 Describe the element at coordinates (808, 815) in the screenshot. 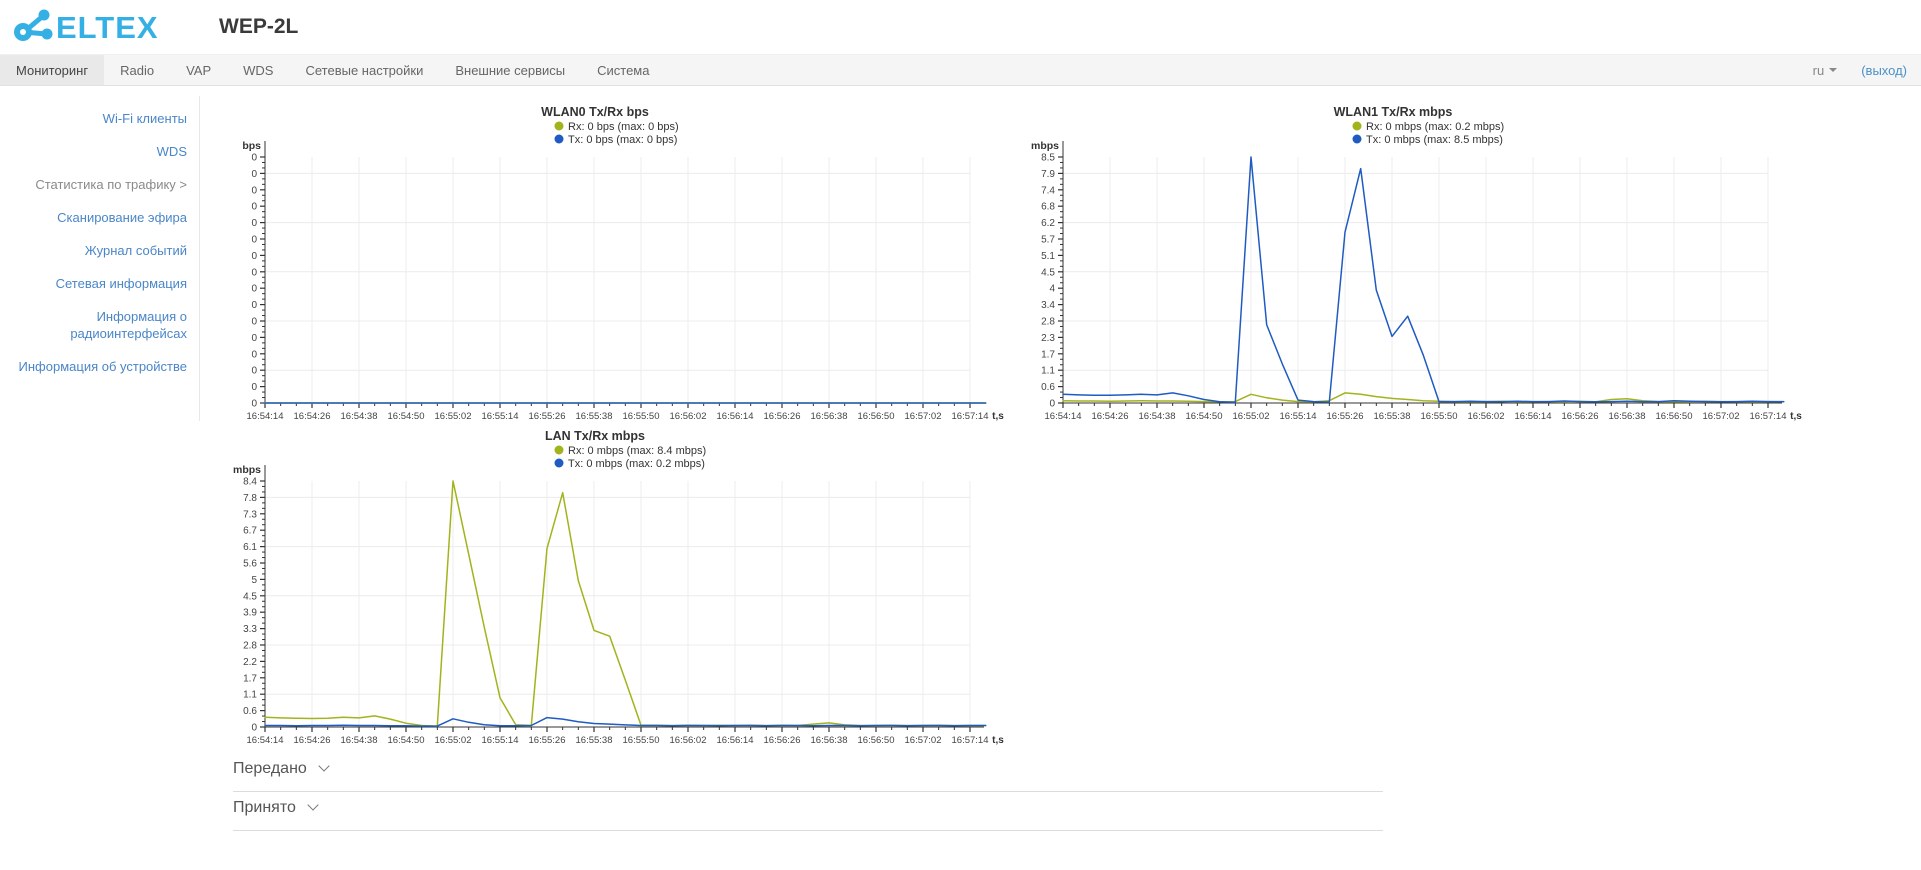

I see `received-section-header: Принято` at that location.